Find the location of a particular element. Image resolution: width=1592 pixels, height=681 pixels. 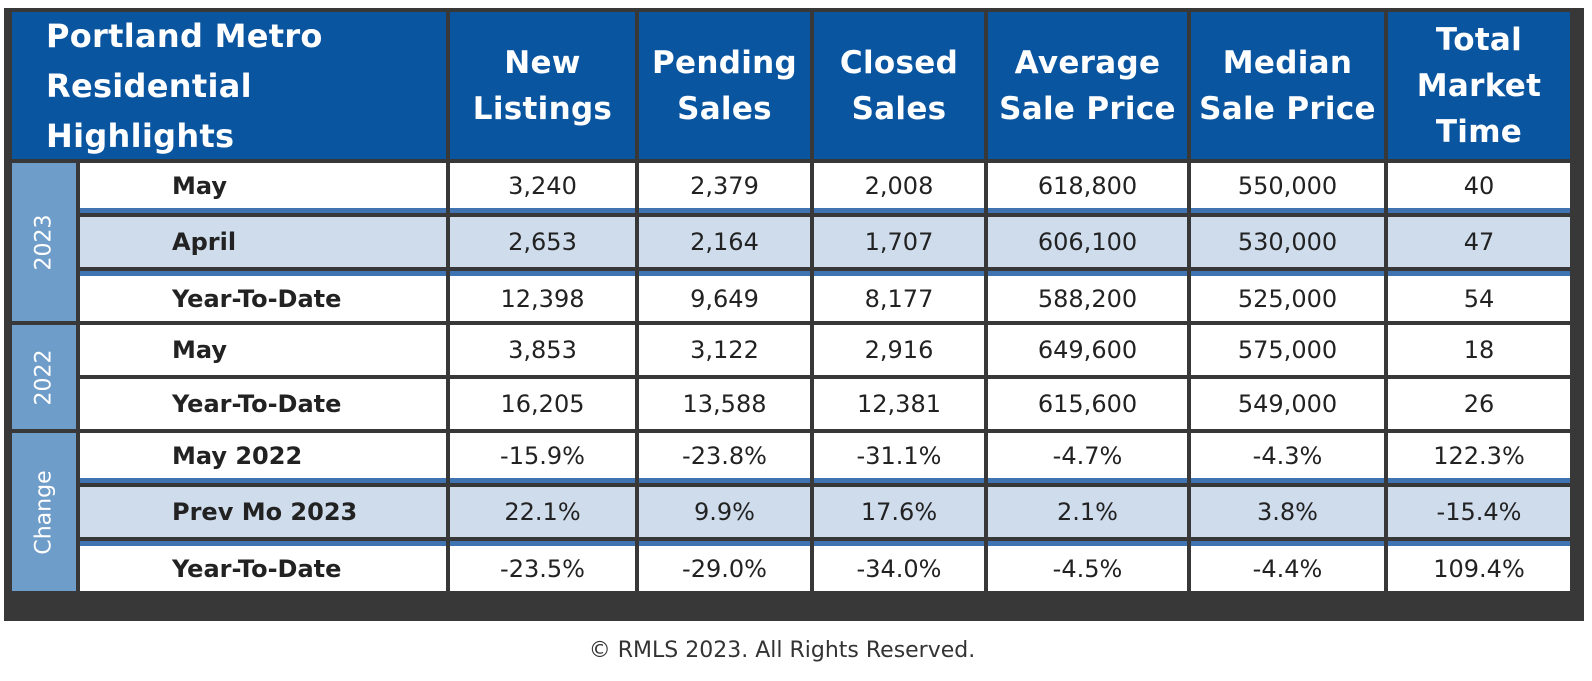

table-cell: 2,379 is located at coordinates (724, 188).